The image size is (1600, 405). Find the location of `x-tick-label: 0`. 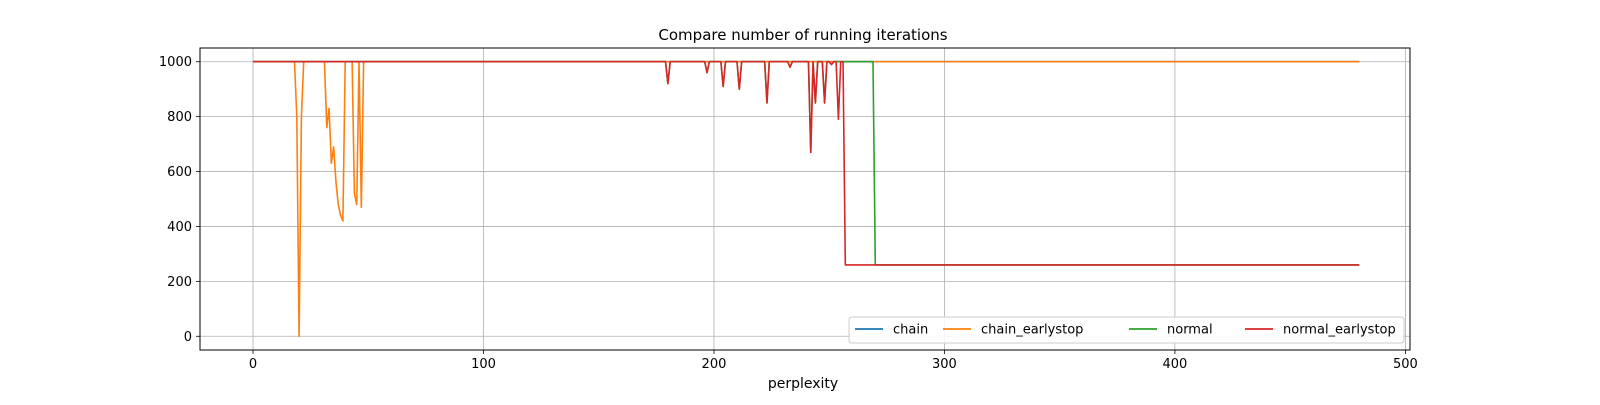

x-tick-label: 0 is located at coordinates (253, 364).